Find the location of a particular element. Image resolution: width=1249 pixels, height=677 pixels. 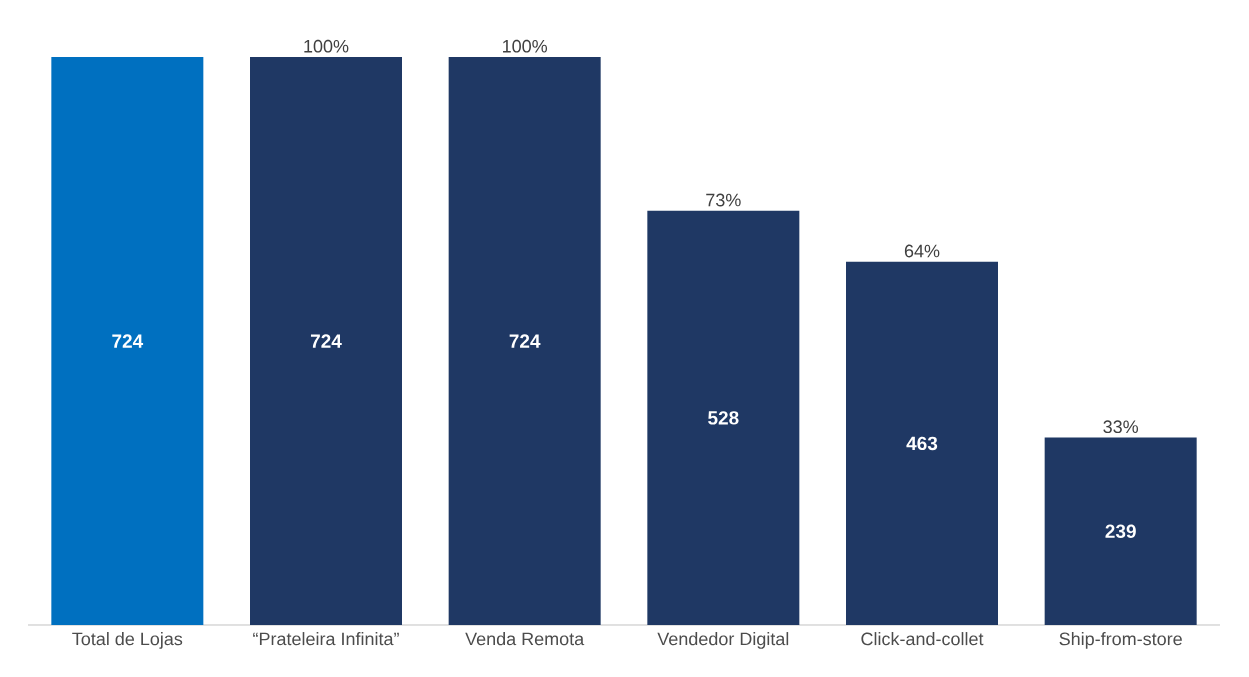

data-label: 463 is located at coordinates (922, 443).